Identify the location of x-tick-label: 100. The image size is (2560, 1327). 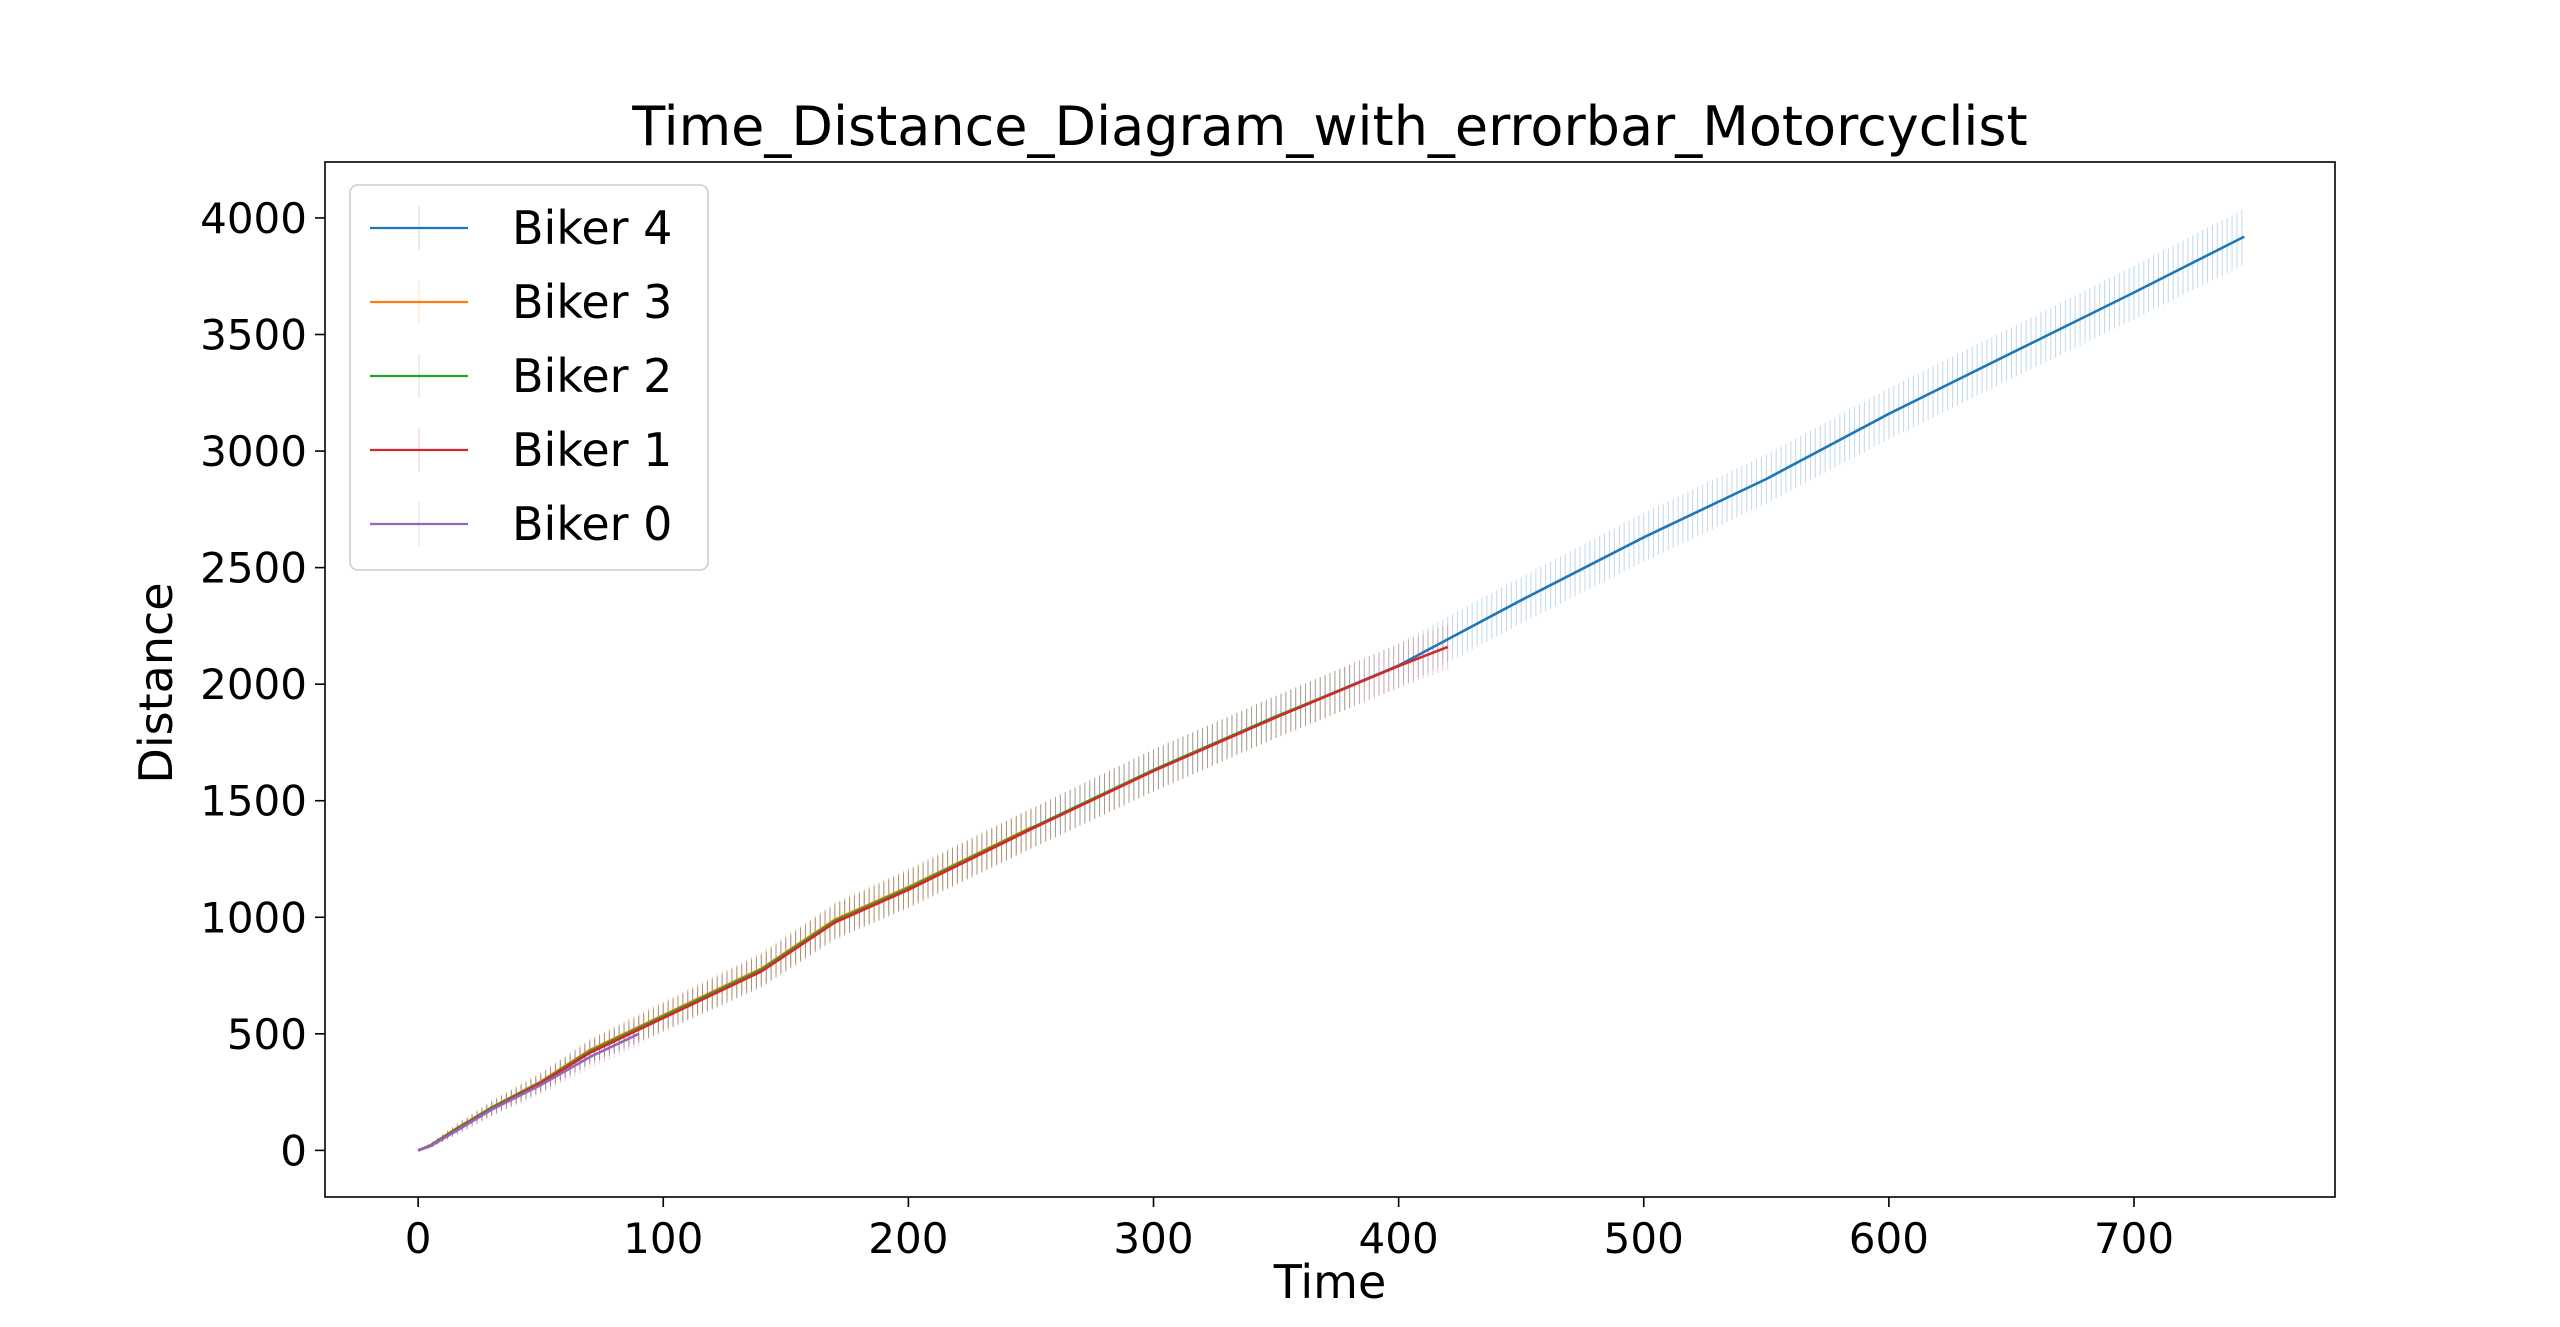
(663, 1238).